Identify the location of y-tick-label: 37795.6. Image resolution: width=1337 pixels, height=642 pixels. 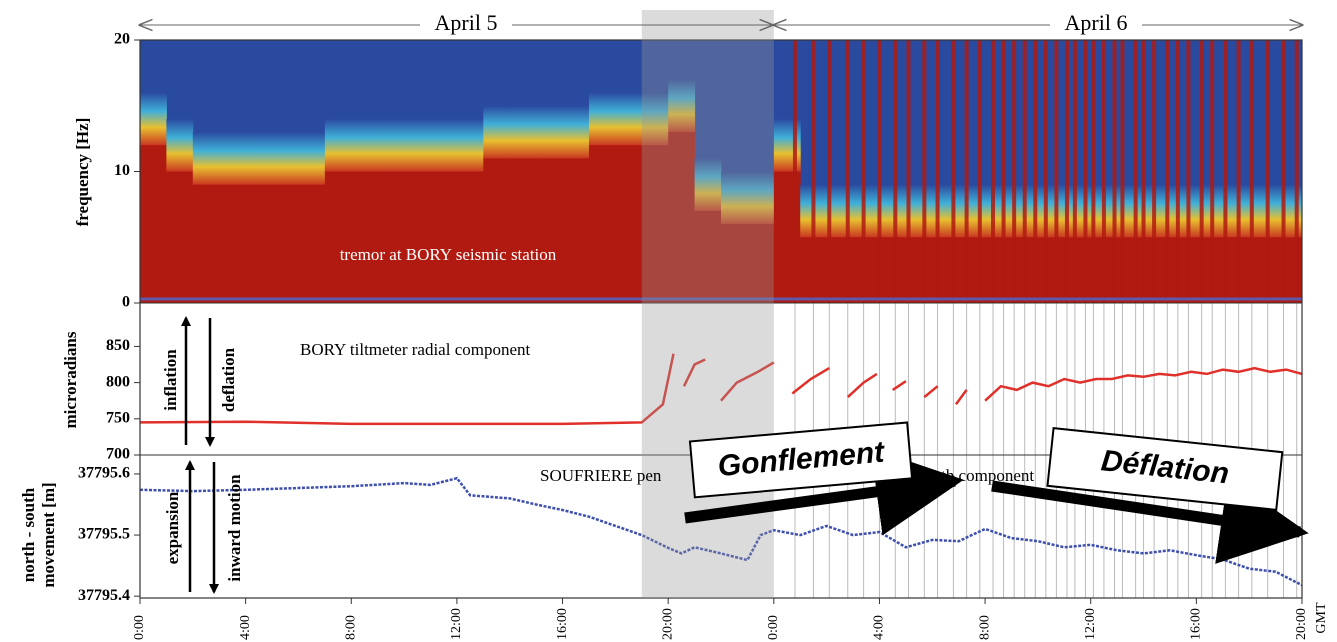
(104, 473).